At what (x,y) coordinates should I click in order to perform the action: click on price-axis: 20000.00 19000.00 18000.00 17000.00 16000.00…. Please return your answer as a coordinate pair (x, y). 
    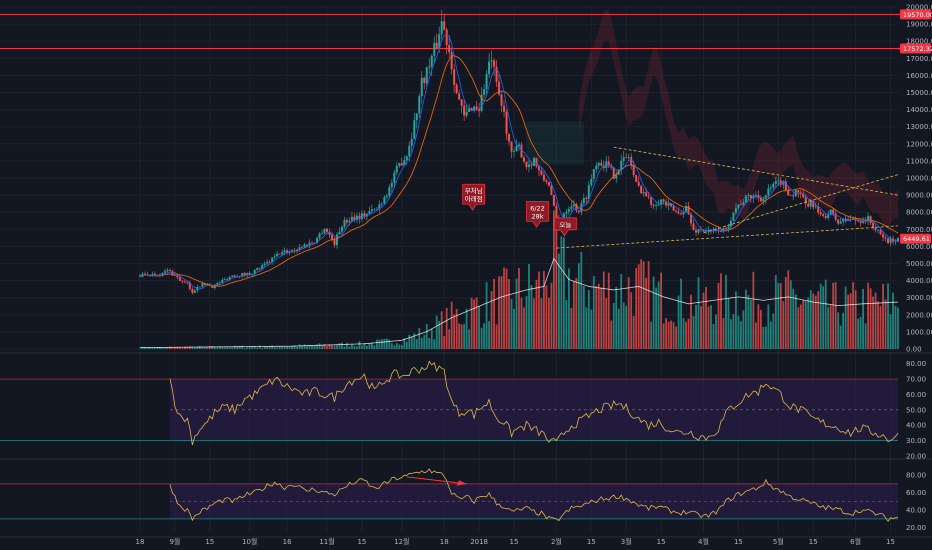
    Looking at the image, I should click on (916, 268).